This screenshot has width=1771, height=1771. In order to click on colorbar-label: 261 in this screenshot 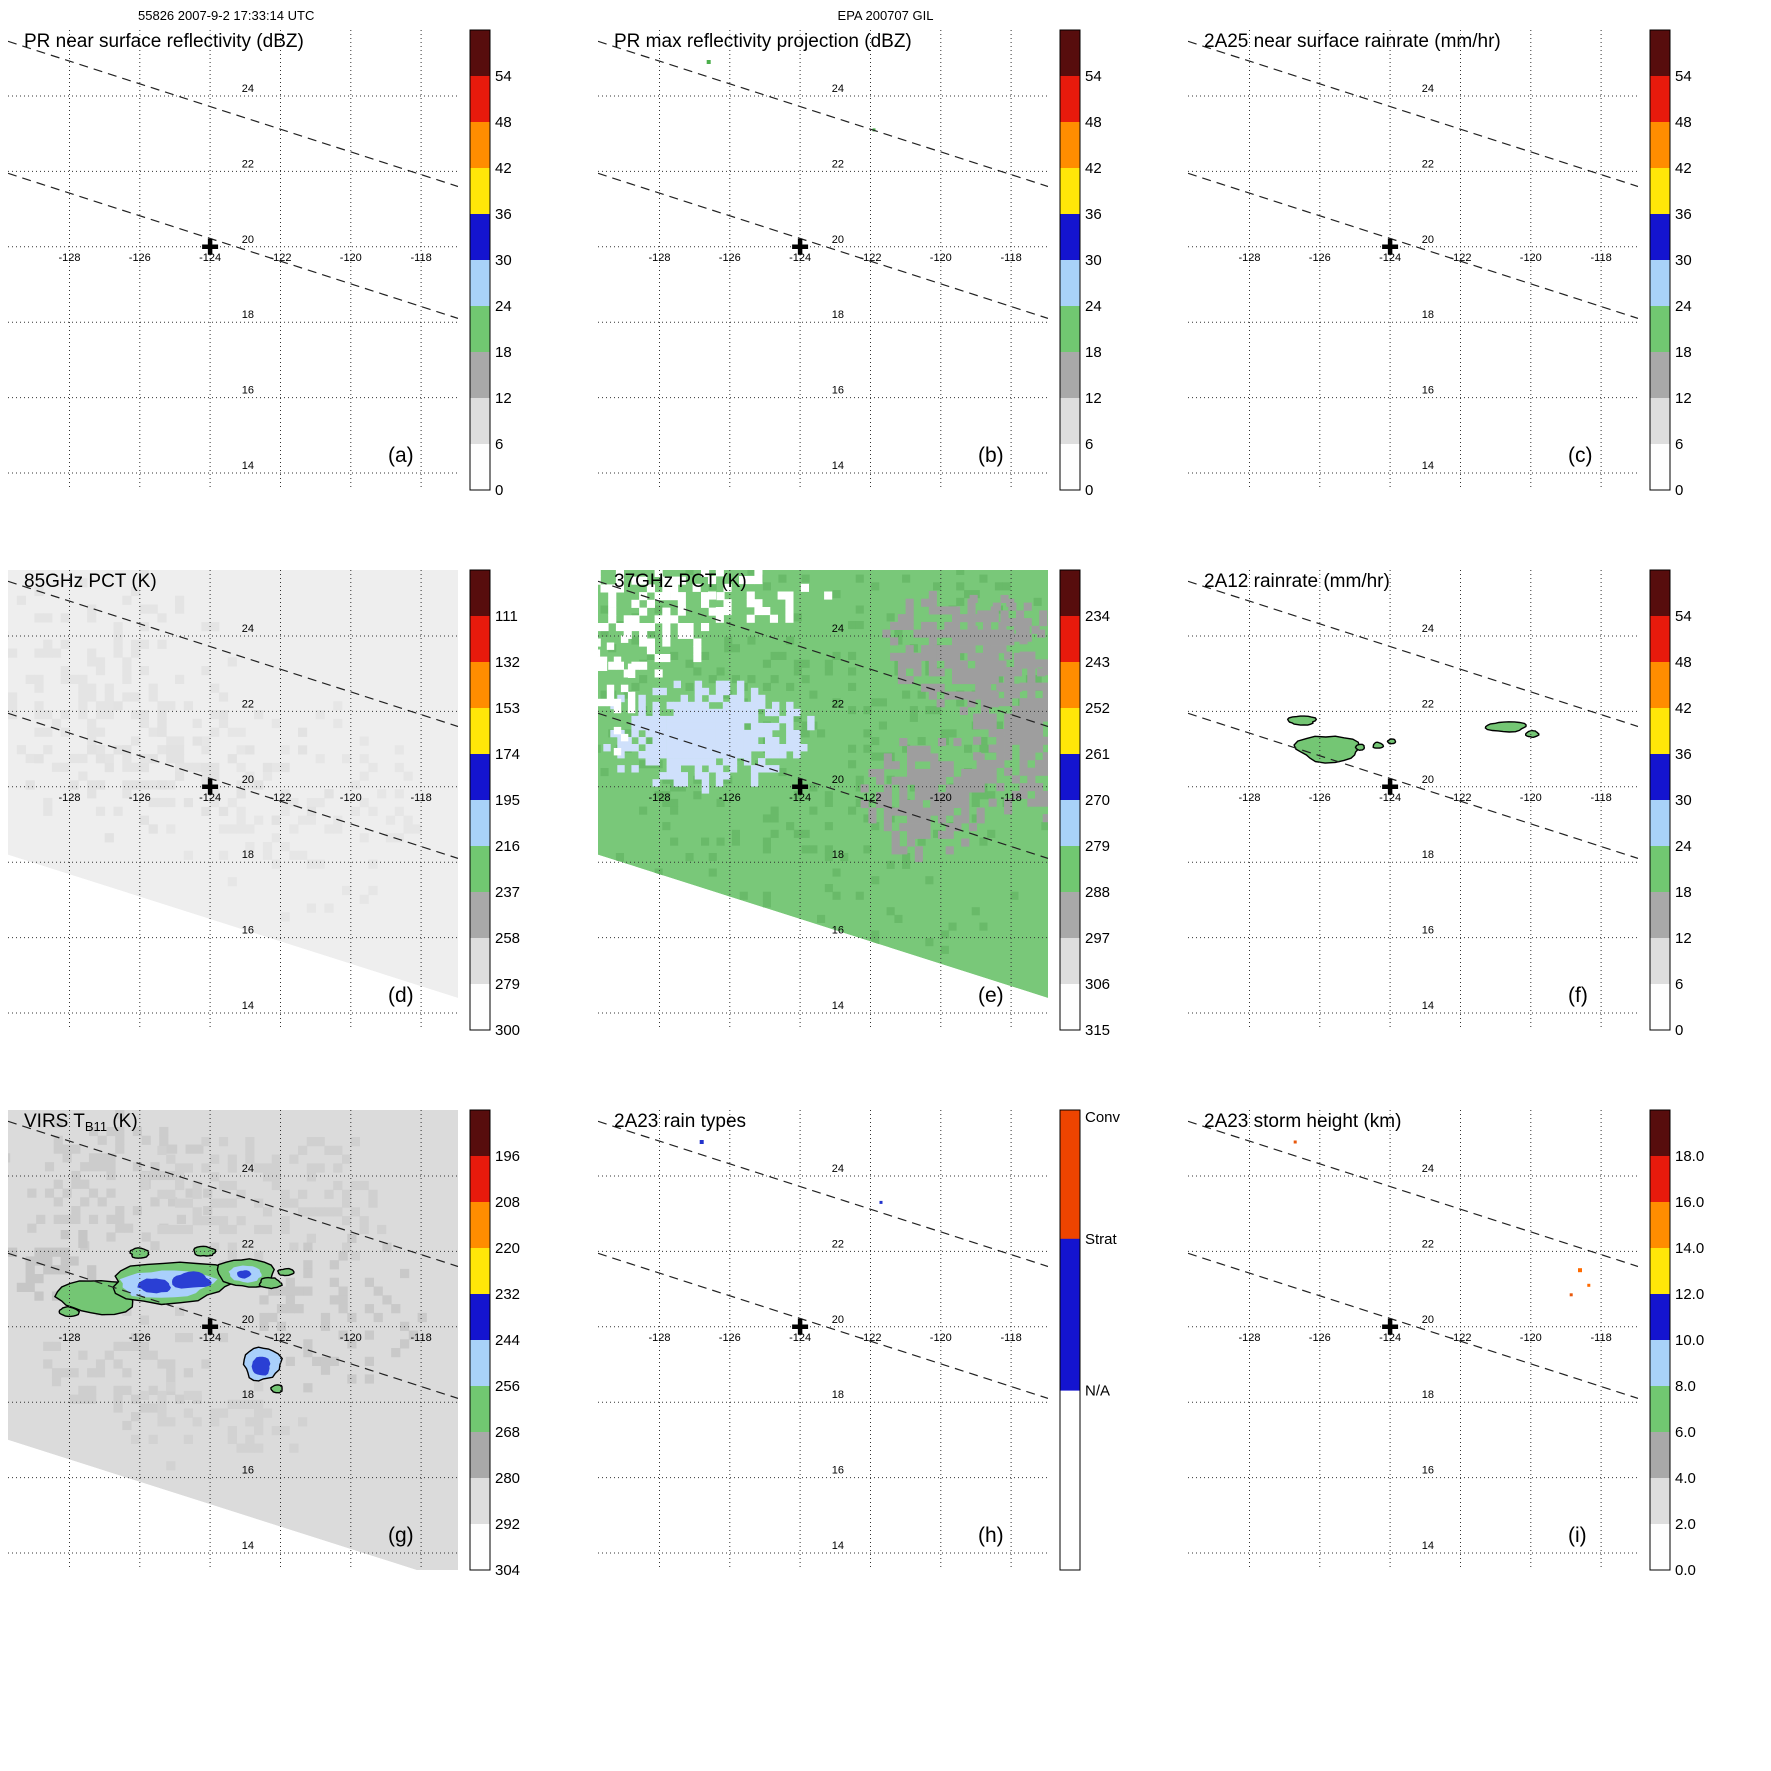, I will do `click(1097, 754)`.